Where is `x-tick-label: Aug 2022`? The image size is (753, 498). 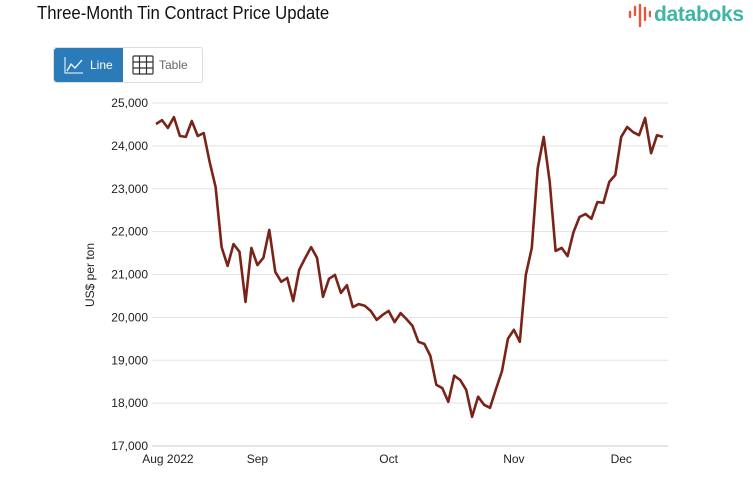 x-tick-label: Aug 2022 is located at coordinates (168, 459).